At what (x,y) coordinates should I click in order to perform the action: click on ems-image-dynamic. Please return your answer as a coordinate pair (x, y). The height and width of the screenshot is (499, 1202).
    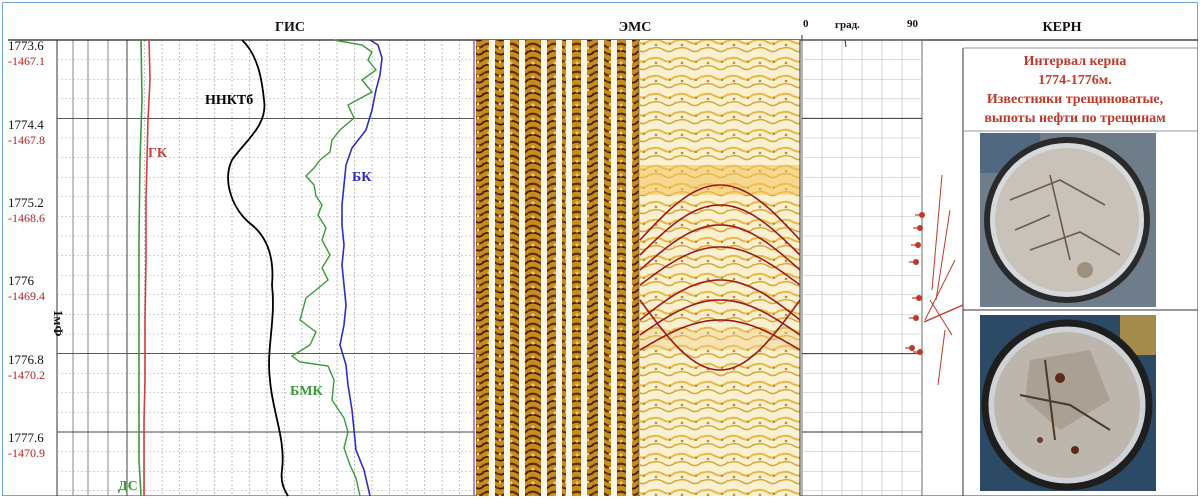
    Looking at the image, I should click on (557, 268).